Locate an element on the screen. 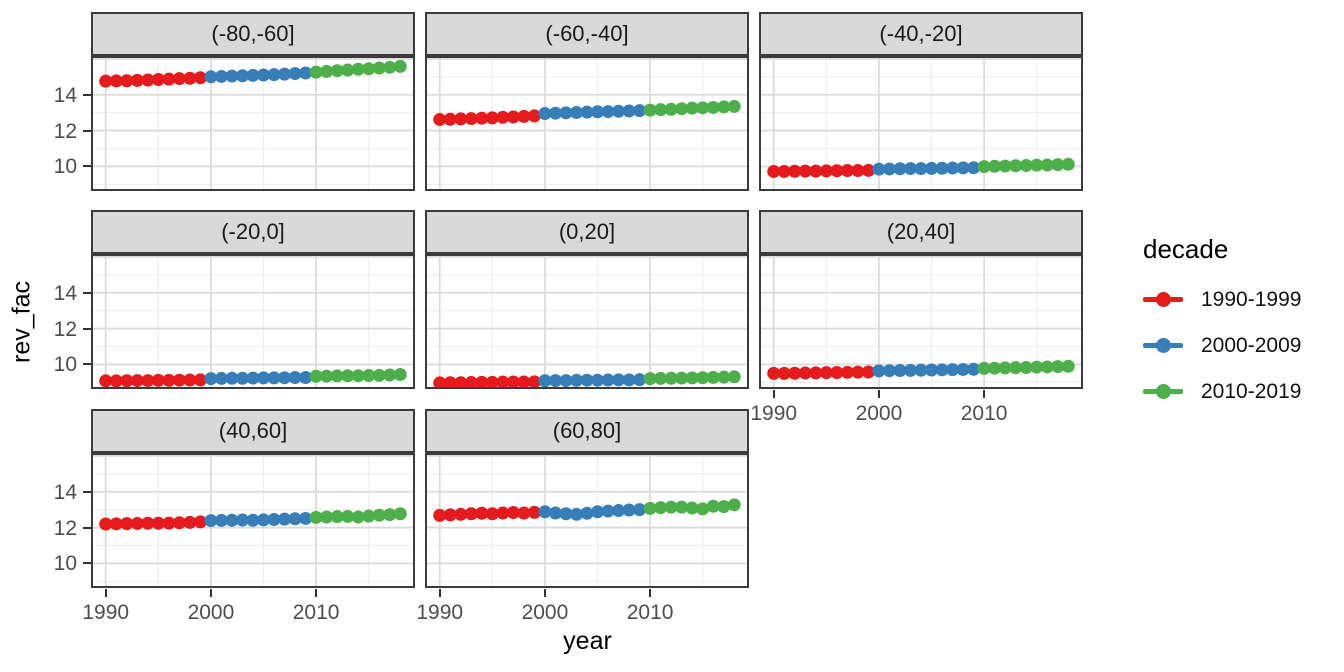 The height and width of the screenshot is (672, 1344). legend-entry-1990s: 1990-1999 is located at coordinates (1222, 299).